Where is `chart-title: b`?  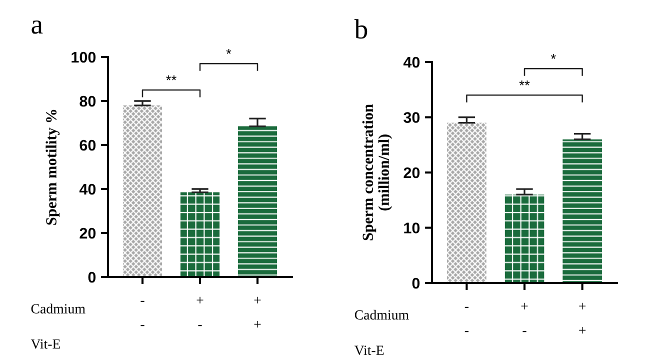
chart-title: b is located at coordinates (361, 29).